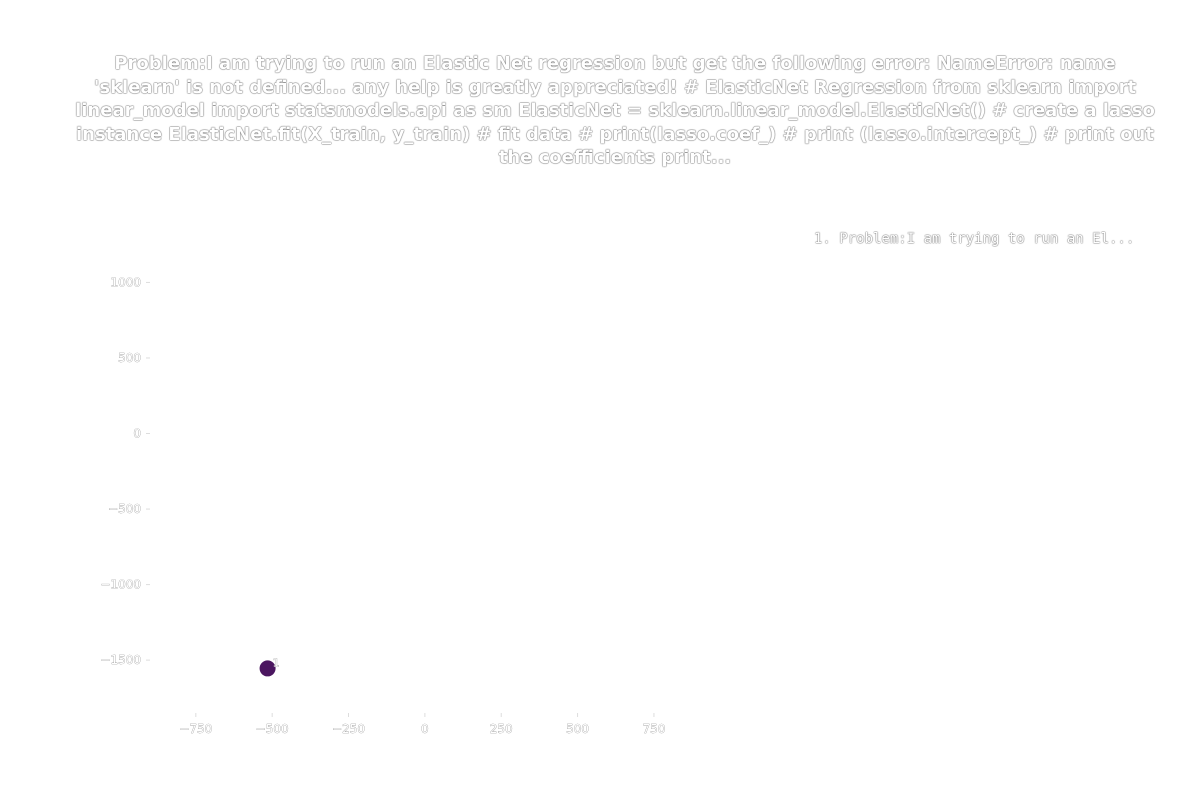 The height and width of the screenshot is (800, 1200). I want to click on y-tick-label: −500, so click(124, 509).